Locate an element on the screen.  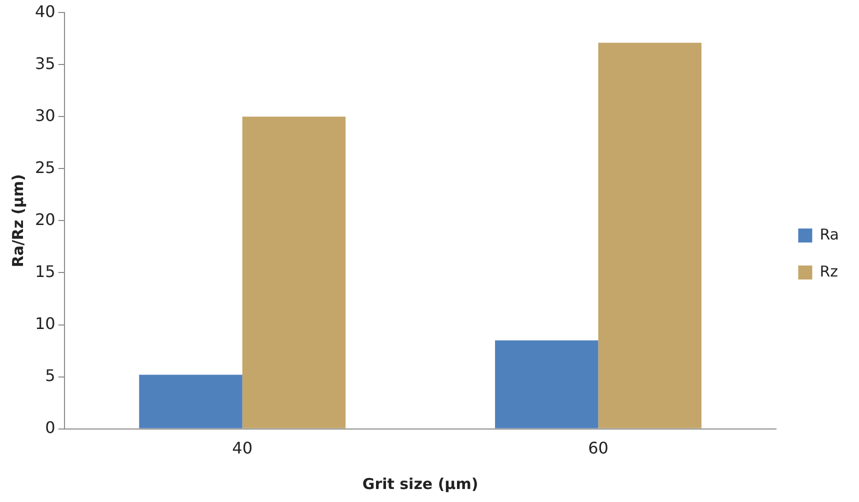
y-tick-label: 15 is located at coordinates (45, 271).